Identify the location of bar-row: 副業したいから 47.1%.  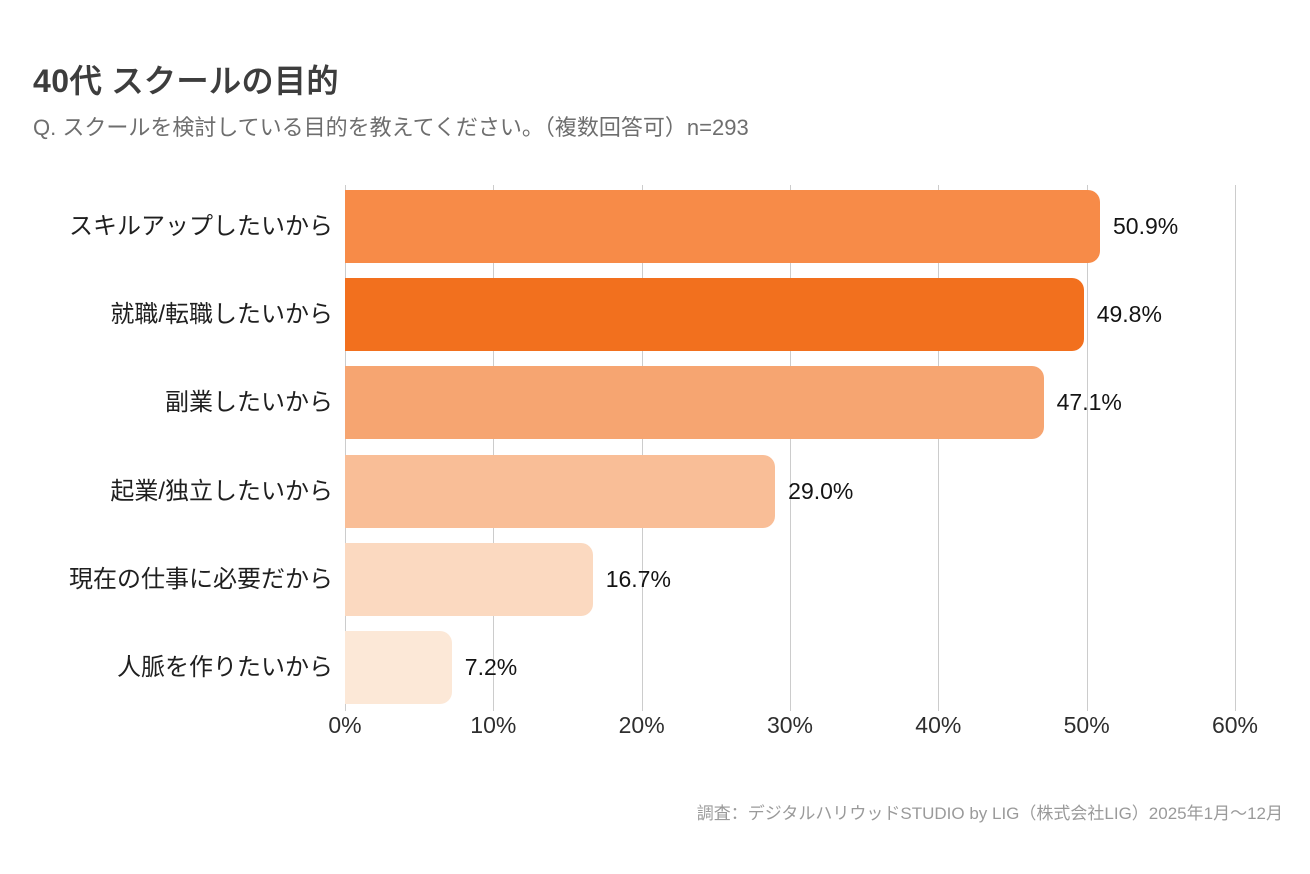
(655, 403).